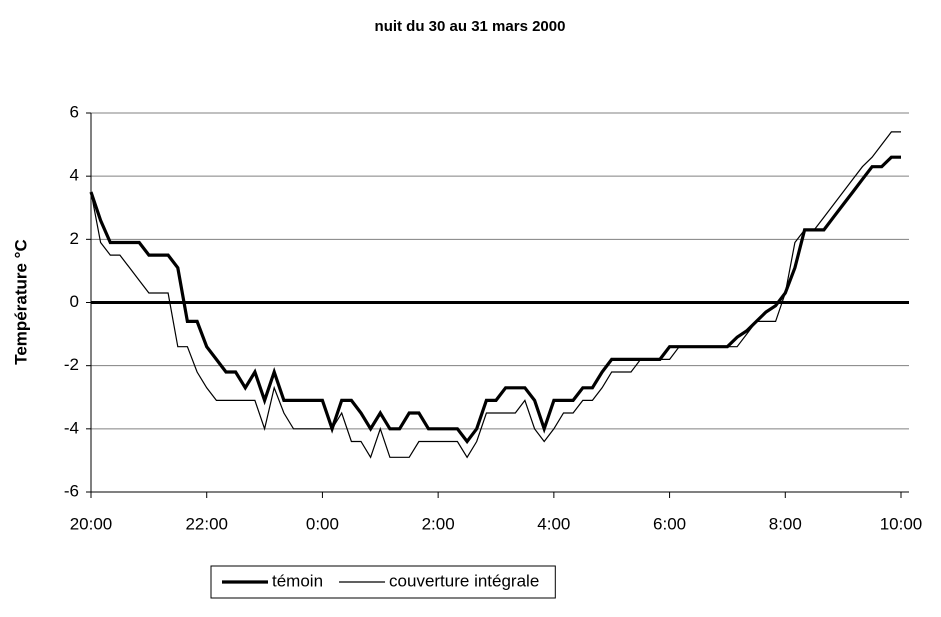  What do you see at coordinates (71, 490) in the screenshot?
I see `y-tick-label: -6` at bounding box center [71, 490].